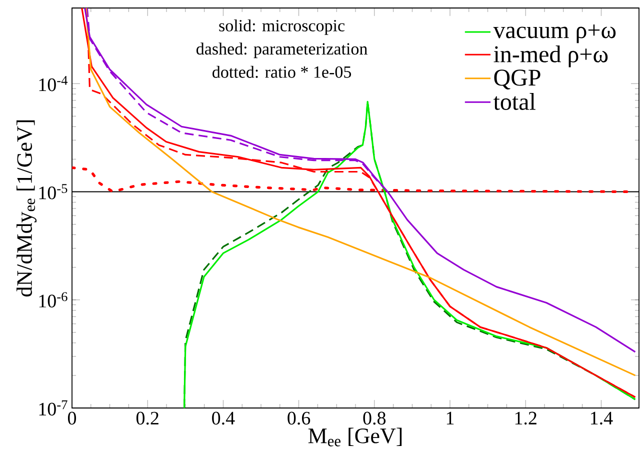 This screenshot has height=458, width=641. I want to click on legend-label: vacuum ρ+ω, so click(554, 34).